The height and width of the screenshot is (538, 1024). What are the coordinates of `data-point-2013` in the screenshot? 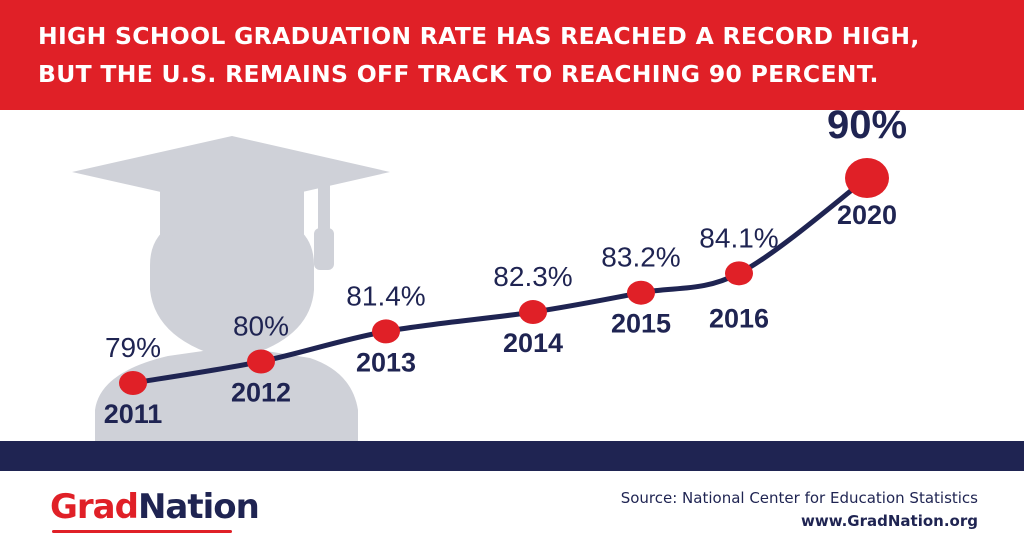 It's located at (386, 331).